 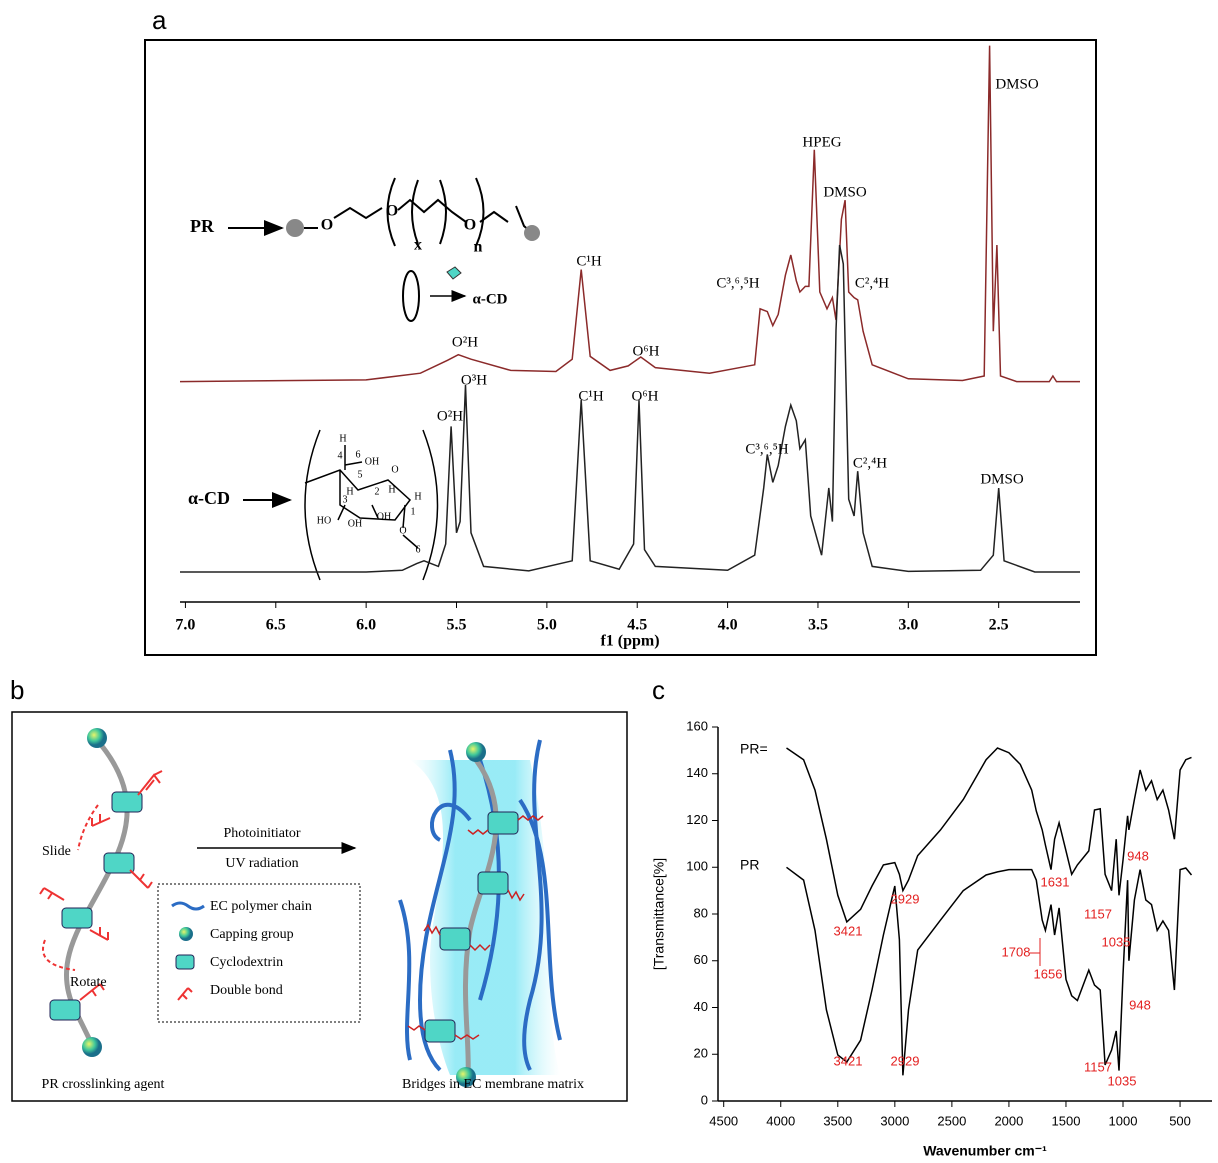 I want to click on annotation: C¹H, so click(x=591, y=396).